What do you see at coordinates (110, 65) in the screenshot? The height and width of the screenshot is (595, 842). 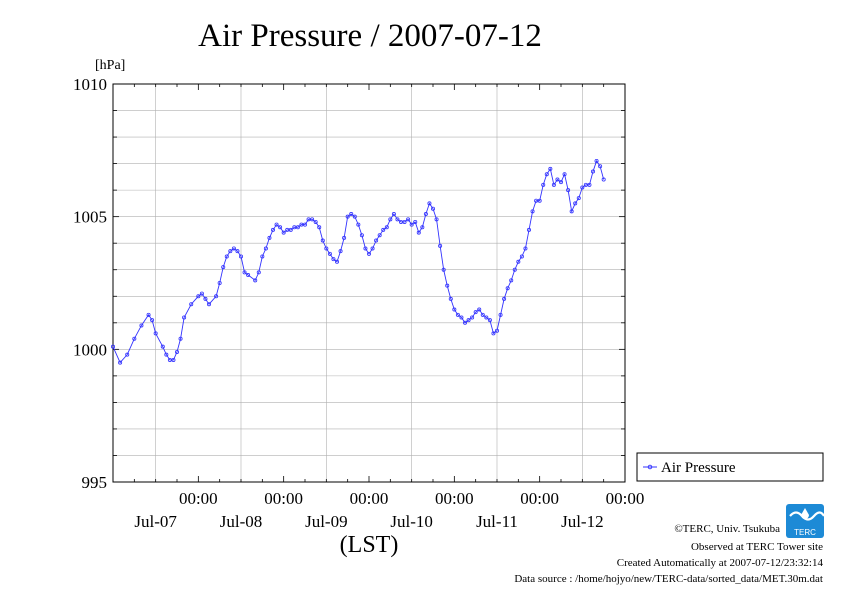 I see `y-axis-unit: [hPa]` at bounding box center [110, 65].